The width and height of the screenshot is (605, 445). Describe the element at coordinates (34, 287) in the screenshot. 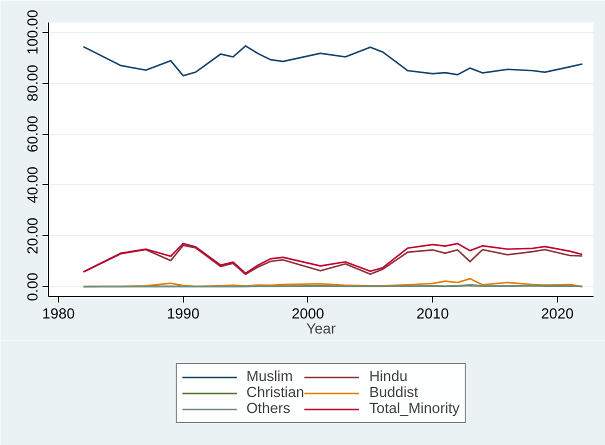

I see `y-tick-label: 0.00` at that location.